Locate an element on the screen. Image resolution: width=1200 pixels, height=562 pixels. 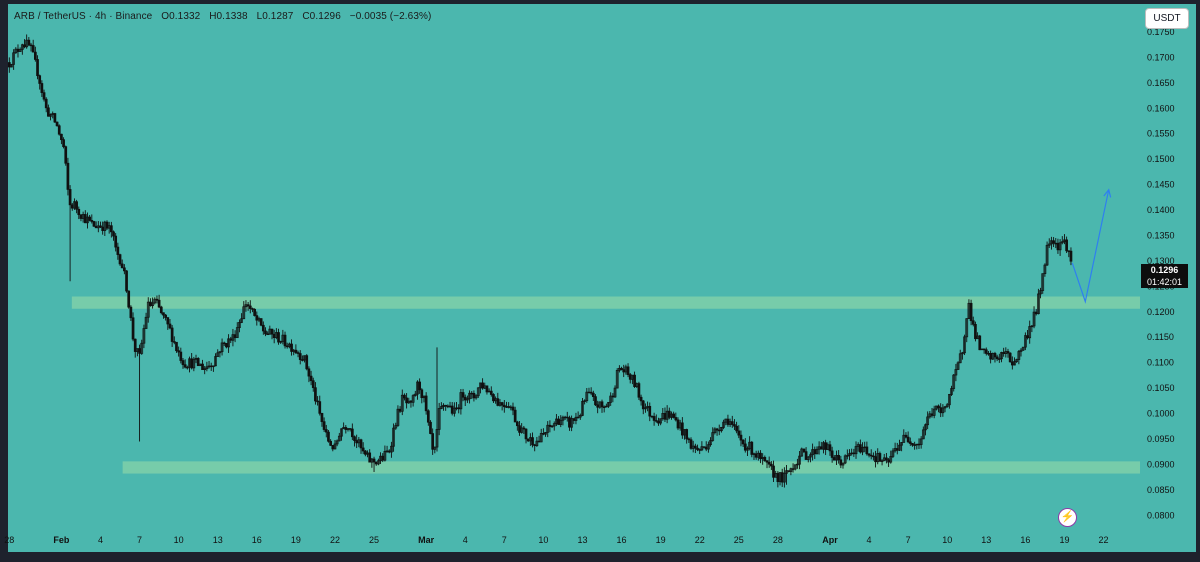
price-tick-label: 0.1150 is located at coordinates (1160, 337).